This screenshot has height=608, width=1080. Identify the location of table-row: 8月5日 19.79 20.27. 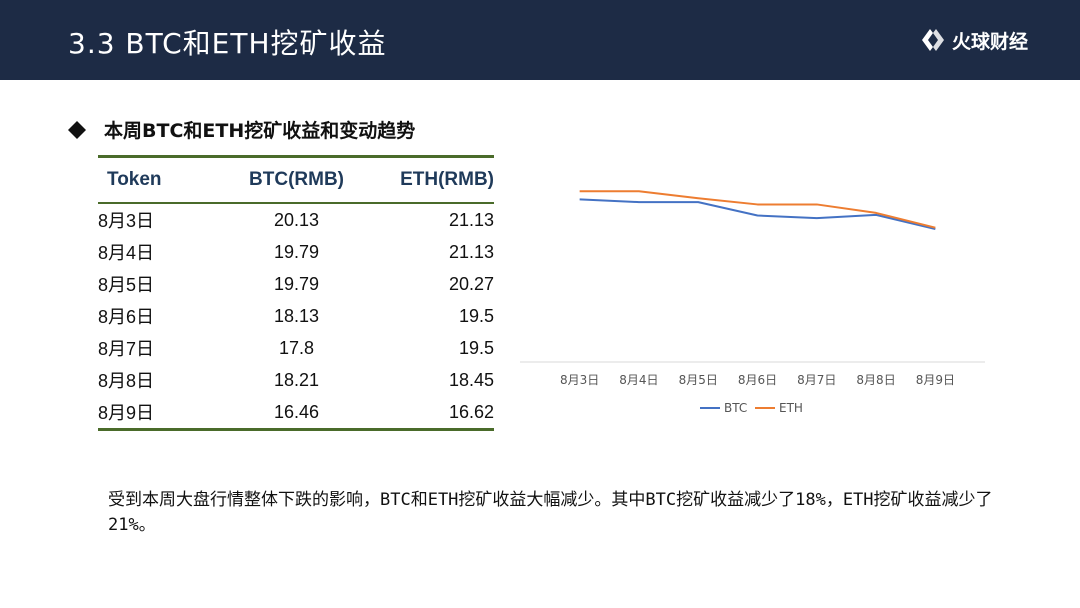
(296, 284).